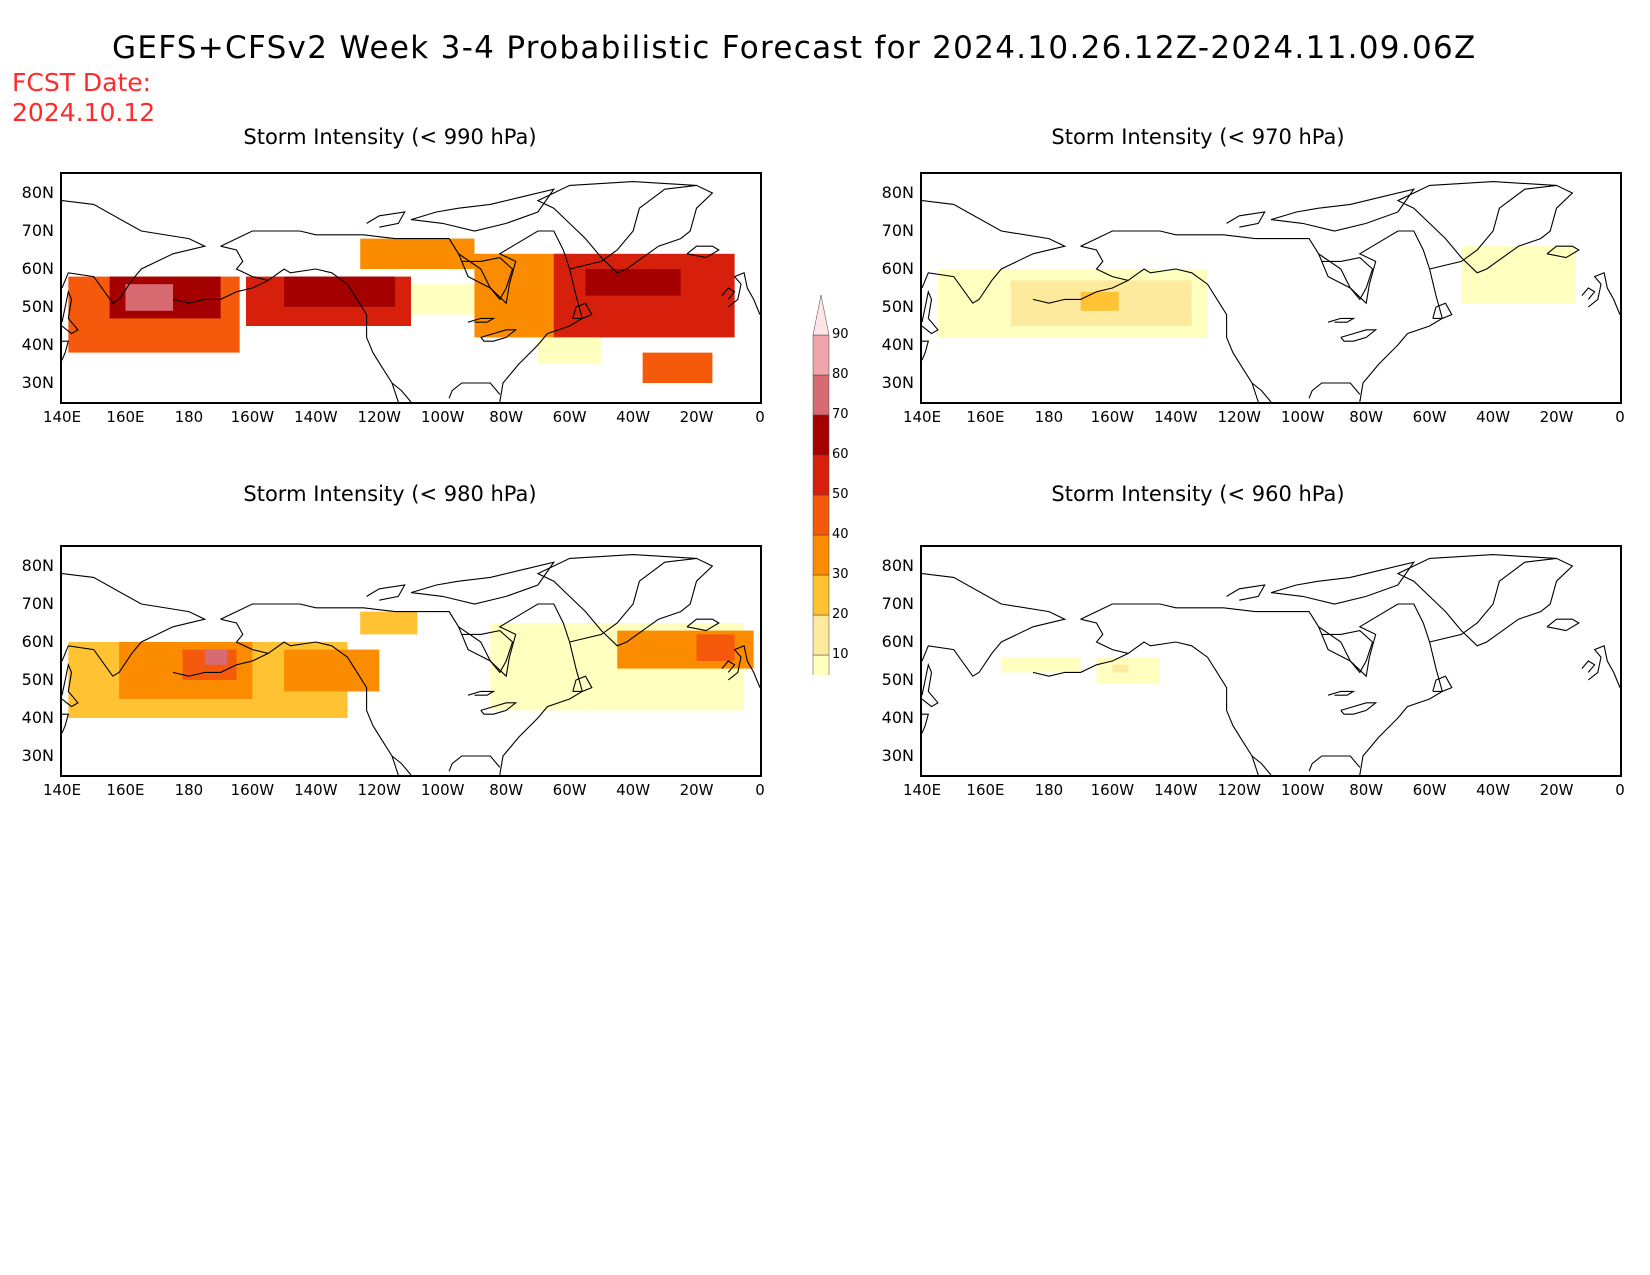 This screenshot has width=1650, height=1275. I want to click on panel-title-970: Storm Intensity (< 970 hPa), so click(1198, 137).